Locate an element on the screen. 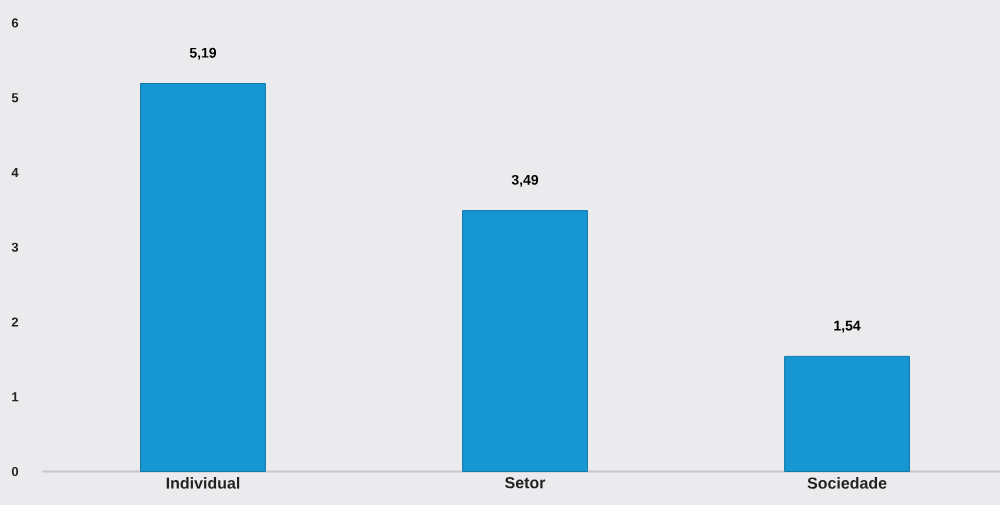 Image resolution: width=1001 pixels, height=505 pixels. y-tick-label: 0 is located at coordinates (15, 471).